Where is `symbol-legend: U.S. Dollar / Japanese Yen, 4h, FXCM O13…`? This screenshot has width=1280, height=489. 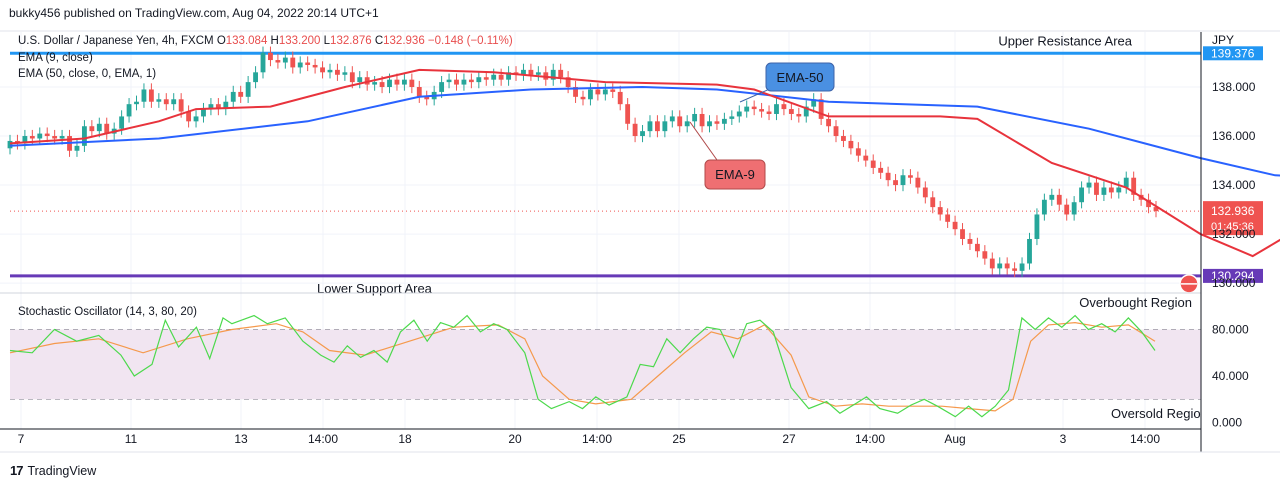 symbol-legend: U.S. Dollar / Japanese Yen, 4h, FXCM O13… is located at coordinates (265, 41).